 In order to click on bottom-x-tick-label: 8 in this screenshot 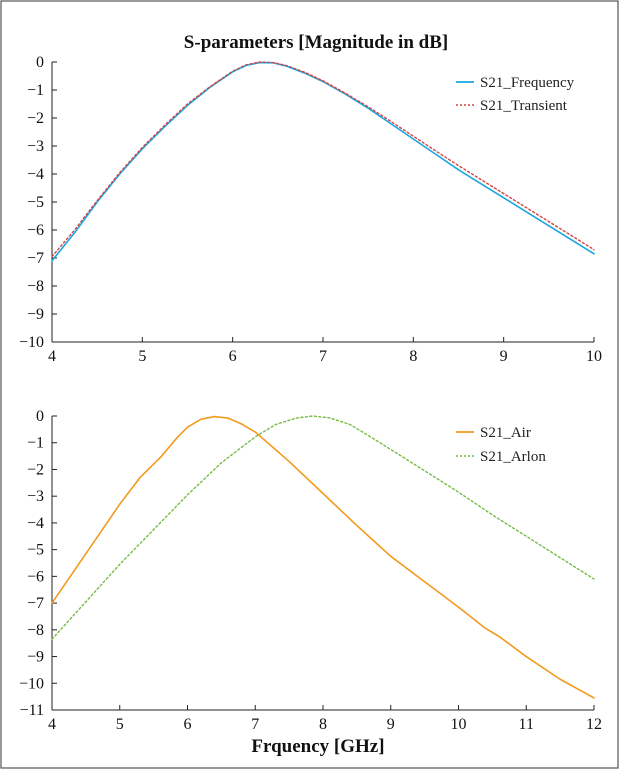, I will do `click(323, 724)`.